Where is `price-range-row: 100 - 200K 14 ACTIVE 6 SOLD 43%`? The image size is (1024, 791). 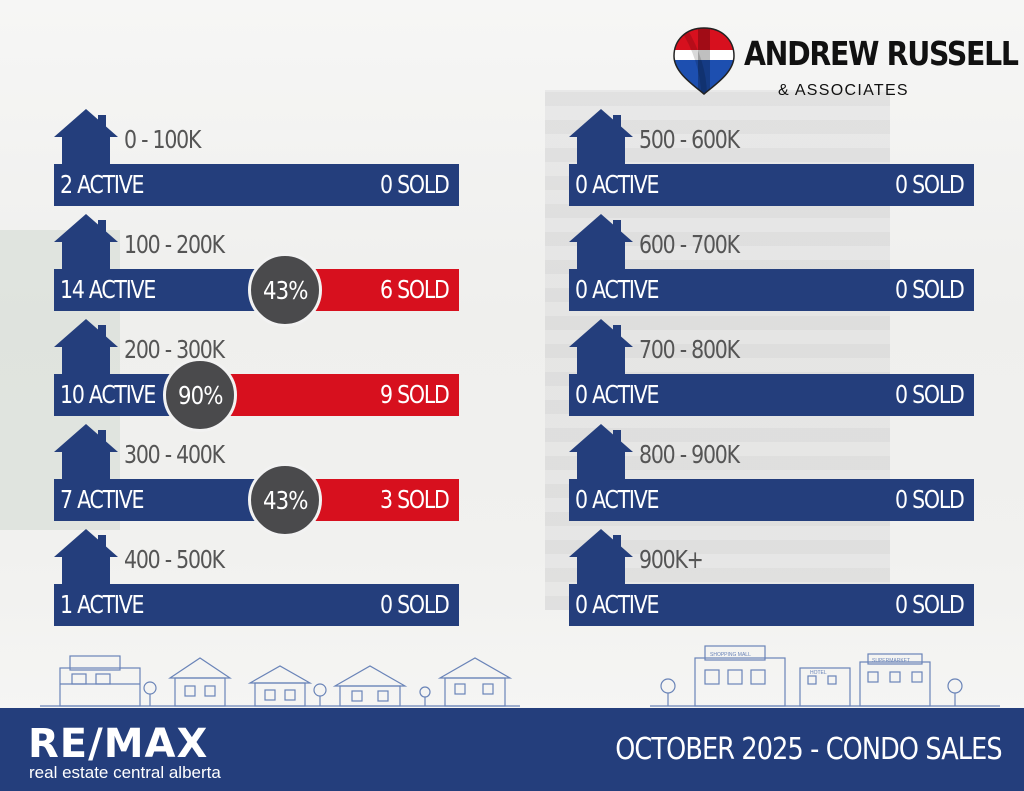 price-range-row: 100 - 200K 14 ACTIVE 6 SOLD 43% is located at coordinates (259, 270).